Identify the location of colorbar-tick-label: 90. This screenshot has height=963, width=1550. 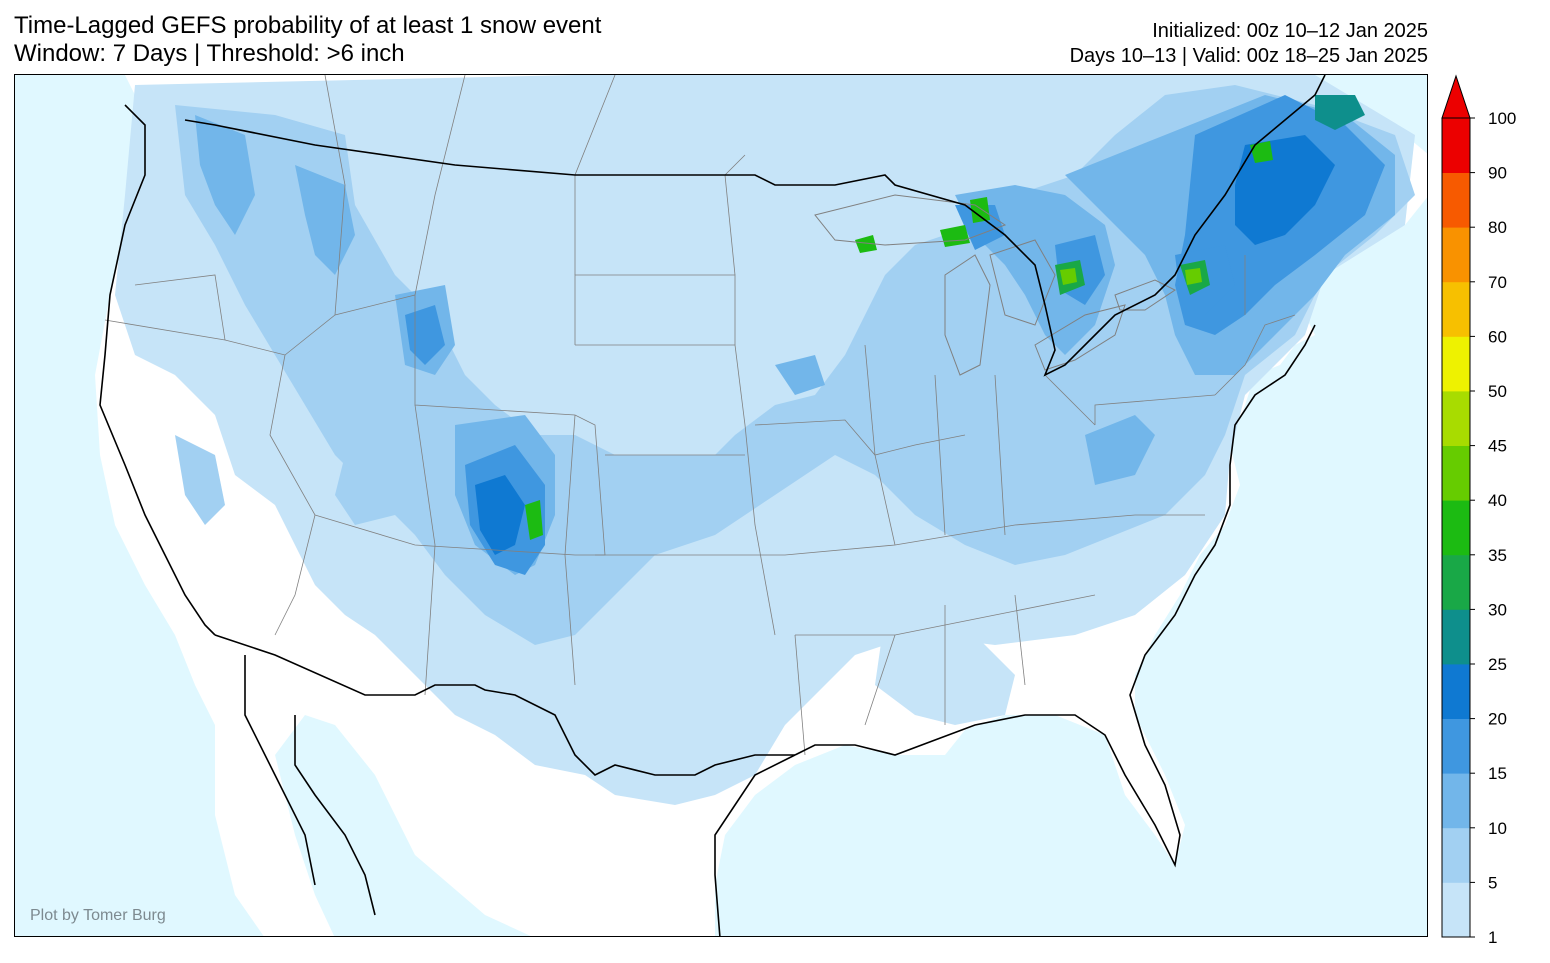
(1497, 173).